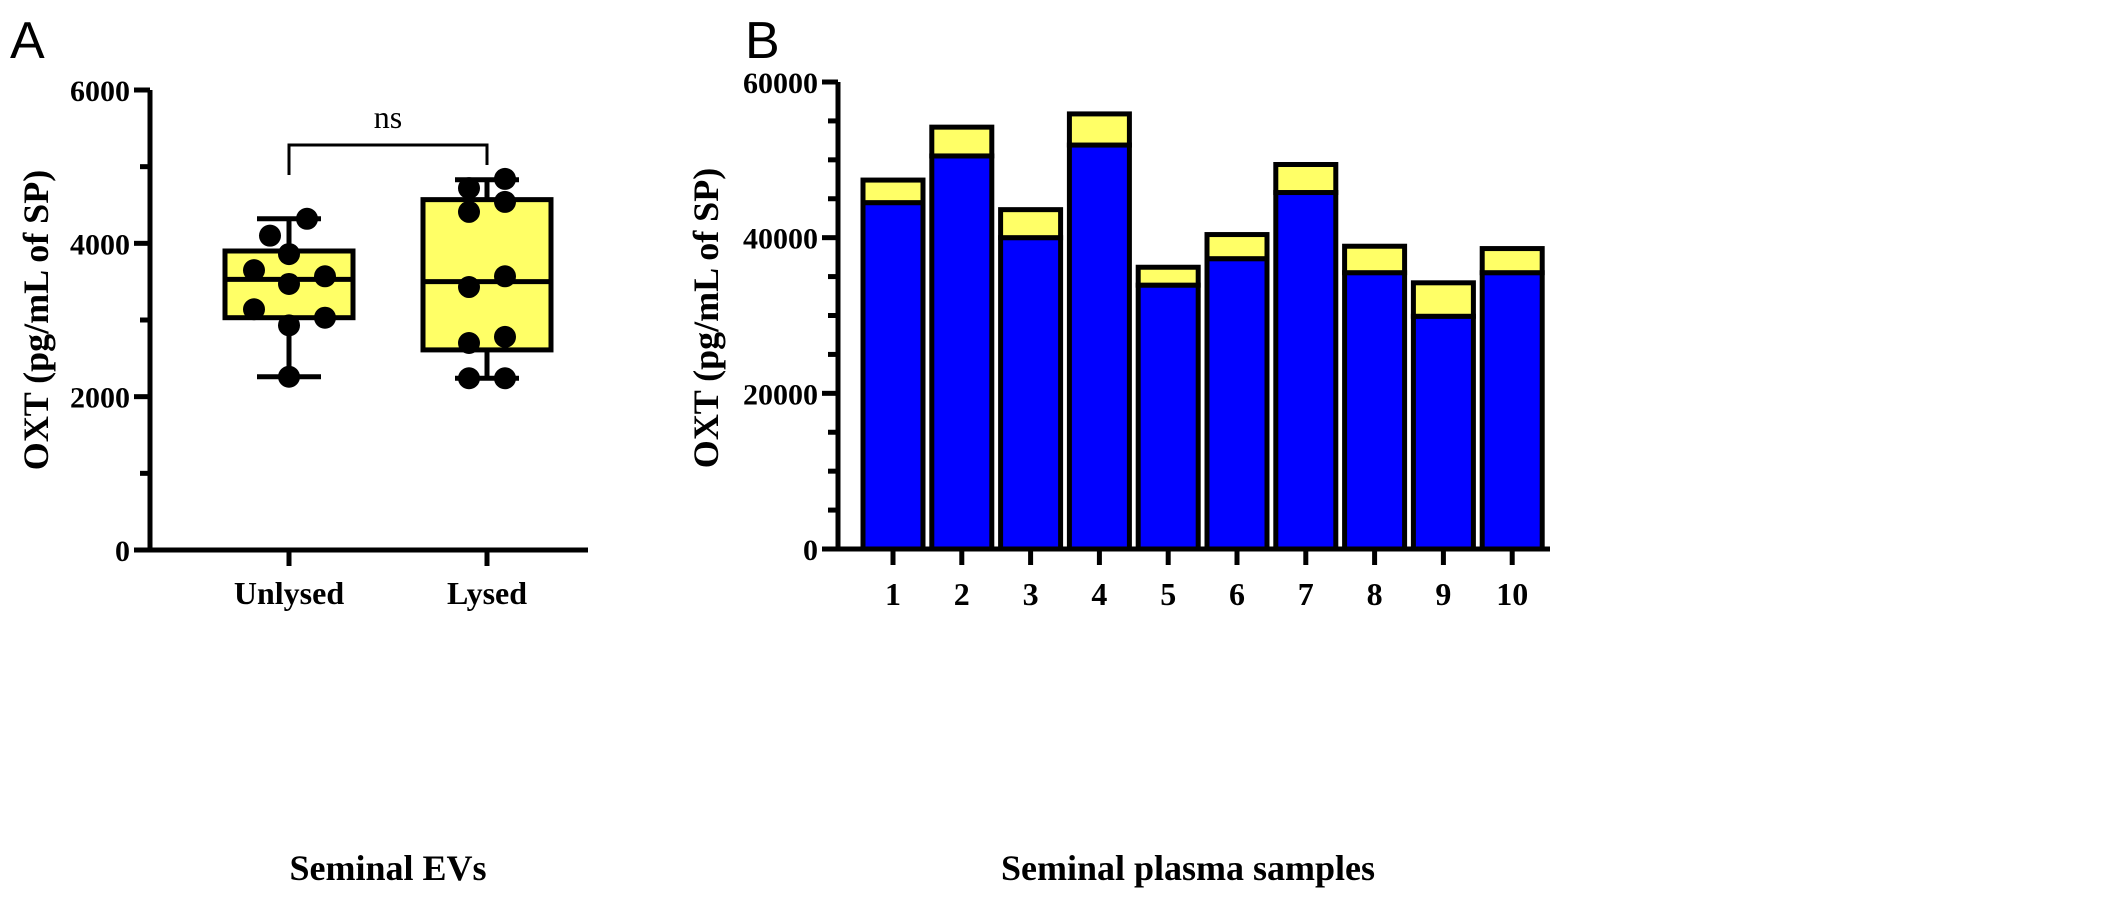 The image size is (2128, 908). Describe the element at coordinates (706, 318) in the screenshot. I see `panel-b-ylabel: OXT (pg/mL of SP)` at that location.